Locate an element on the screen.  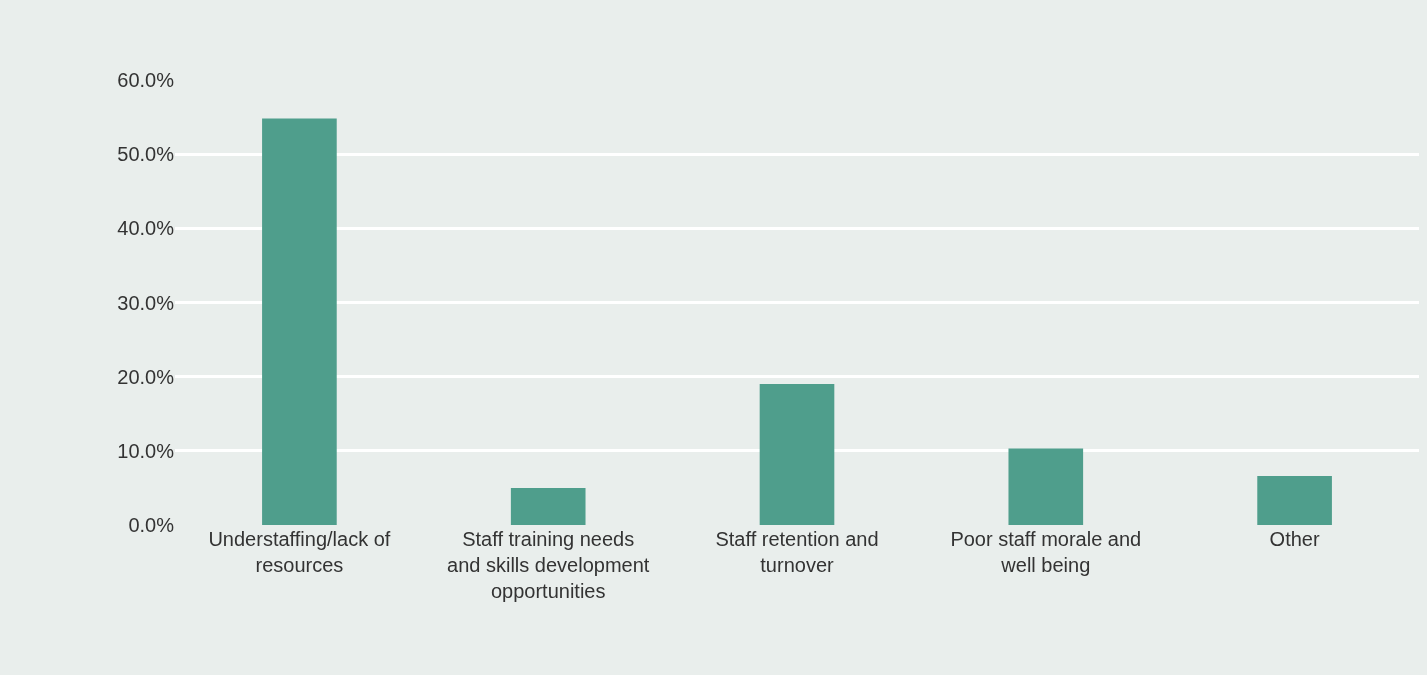
y-tick-label: 30.0% is located at coordinates (146, 302).